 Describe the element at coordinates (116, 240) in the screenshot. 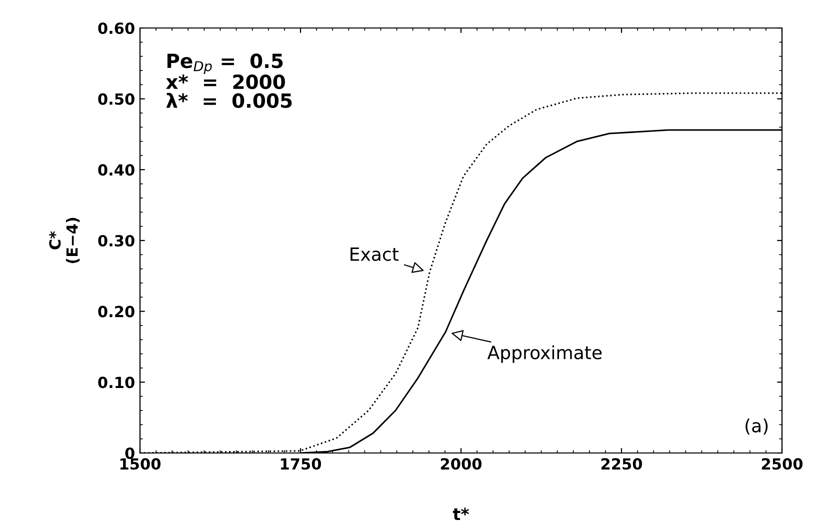

I see `y-tick-label: 0.30` at that location.